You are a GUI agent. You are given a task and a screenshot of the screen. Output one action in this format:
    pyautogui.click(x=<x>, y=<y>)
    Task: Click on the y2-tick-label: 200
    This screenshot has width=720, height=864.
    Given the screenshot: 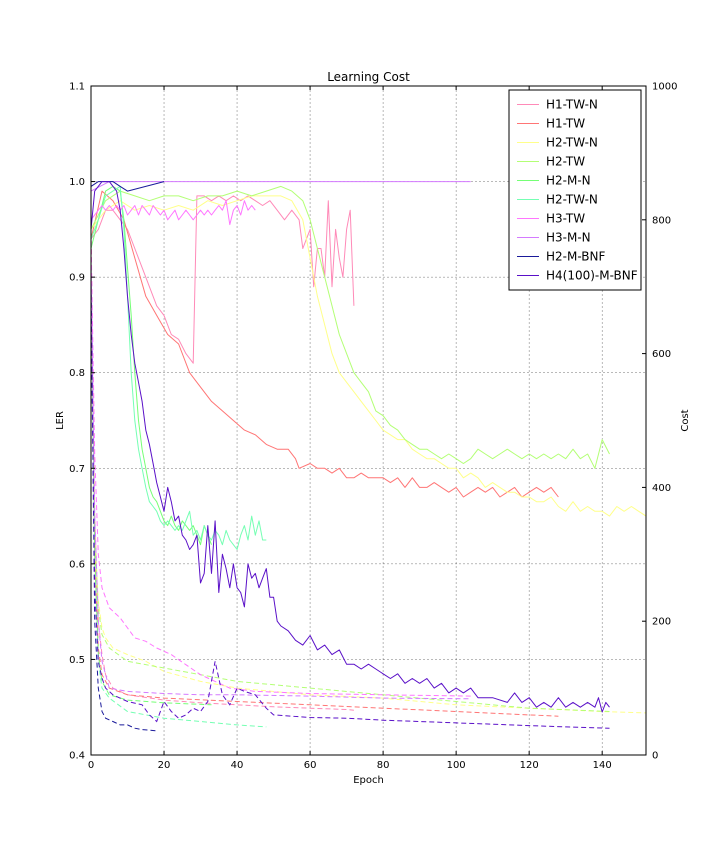 What is the action you would take?
    pyautogui.click(x=661, y=622)
    